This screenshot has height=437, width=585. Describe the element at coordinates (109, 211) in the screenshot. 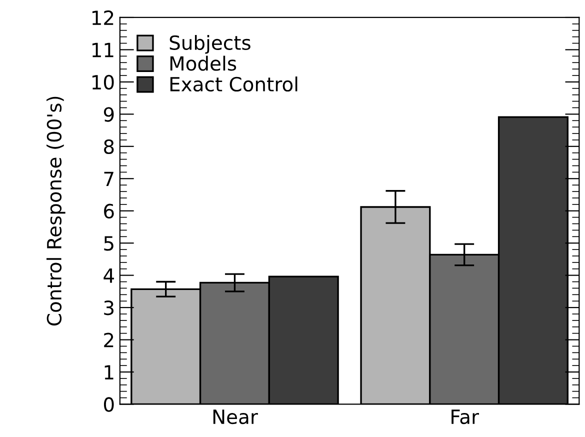

I see `y-tick-label: 6` at that location.